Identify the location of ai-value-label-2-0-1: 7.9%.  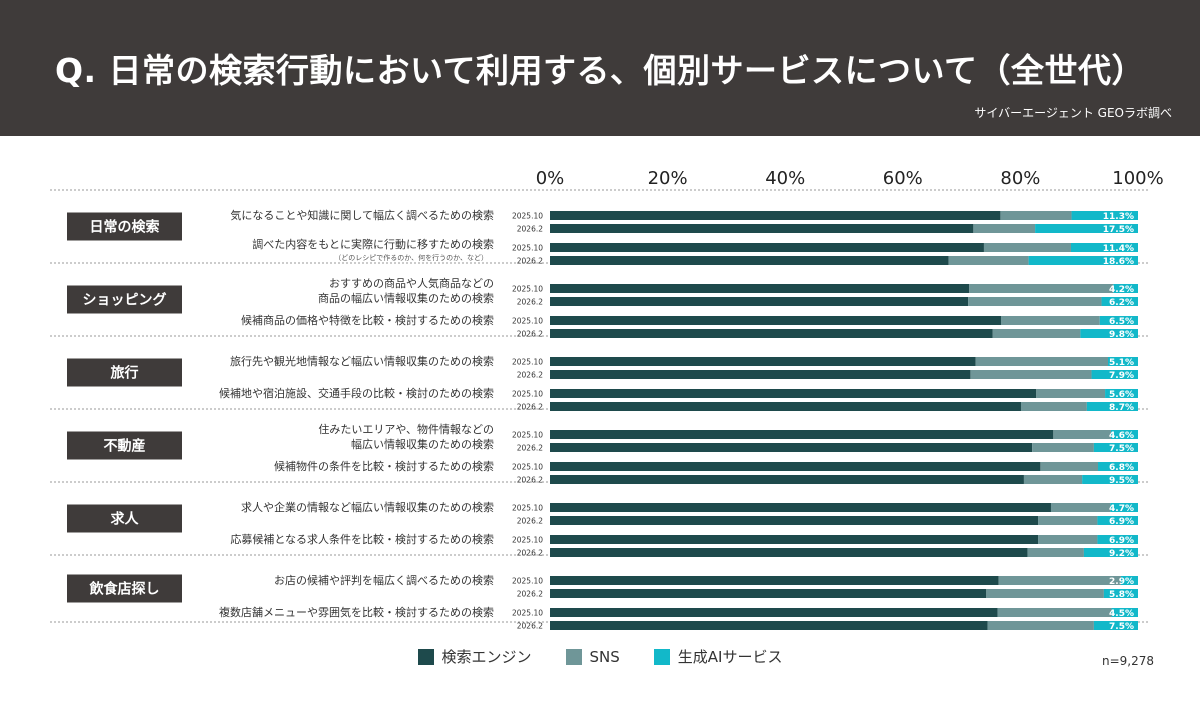
(1121, 376).